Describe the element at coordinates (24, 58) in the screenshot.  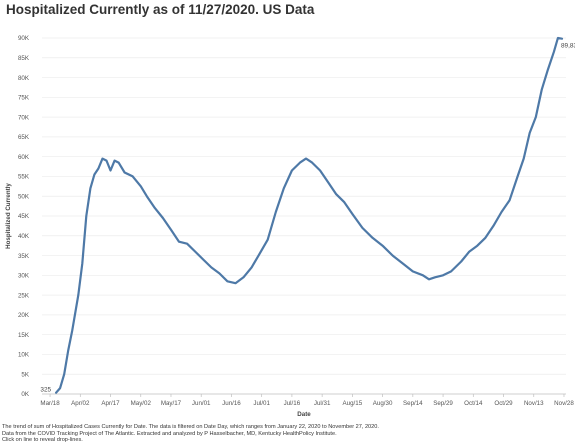
I see `y-tick-label: 85K` at that location.